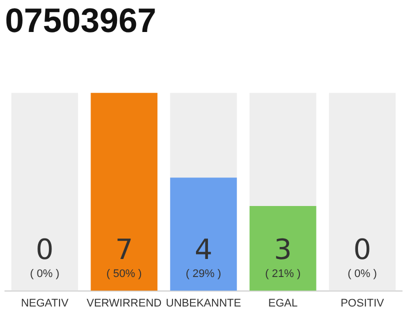  What do you see at coordinates (45, 303) in the screenshot?
I see `x-tick-label: NEGATIV` at bounding box center [45, 303].